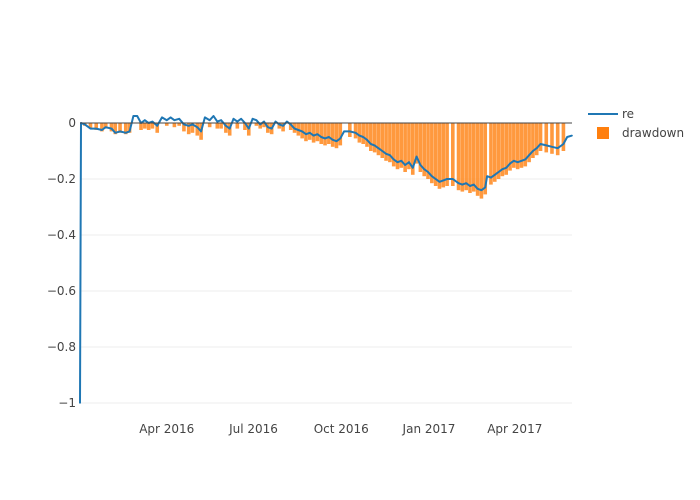 This screenshot has width=700, height=500. Describe the element at coordinates (324, 161) in the screenshot. I see `drawdown-bars` at that location.